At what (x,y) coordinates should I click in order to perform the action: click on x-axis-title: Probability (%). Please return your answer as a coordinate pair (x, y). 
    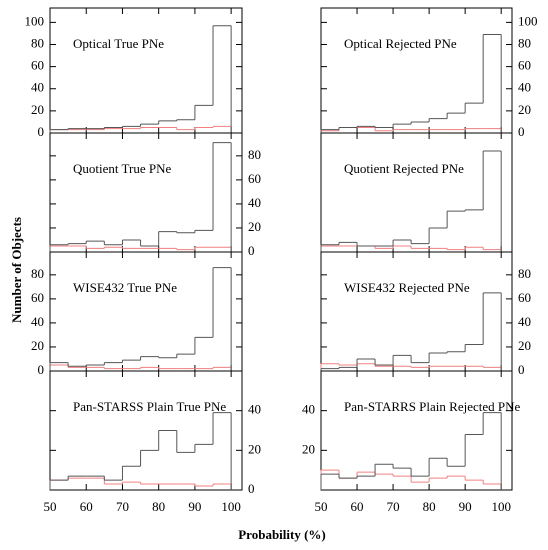
    Looking at the image, I should click on (282, 534).